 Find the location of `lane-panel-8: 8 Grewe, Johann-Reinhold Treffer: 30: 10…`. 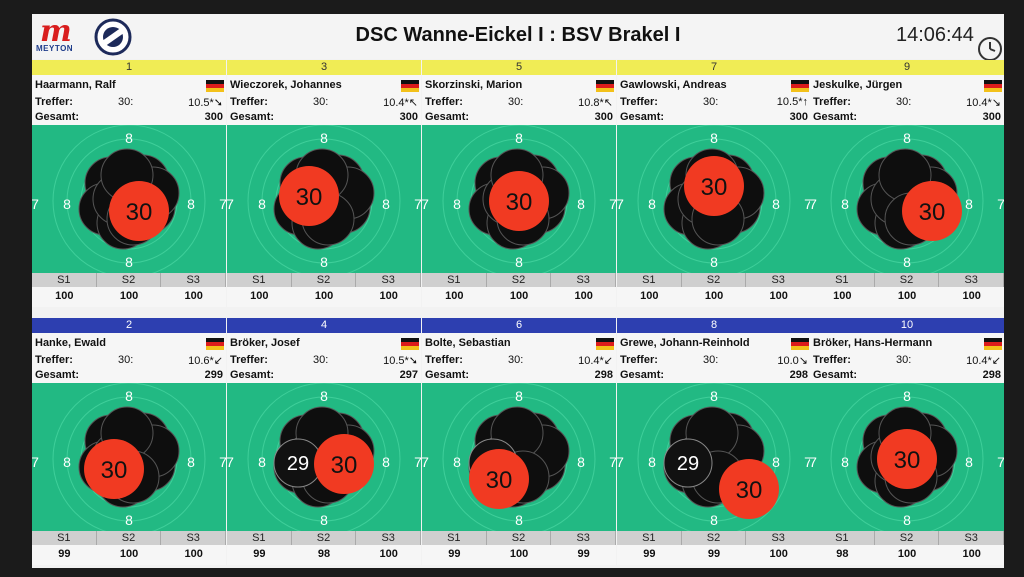

lane-panel-8: 8 Grewe, Johann-Reinhold Treffer: 30: 10… is located at coordinates (714, 441).